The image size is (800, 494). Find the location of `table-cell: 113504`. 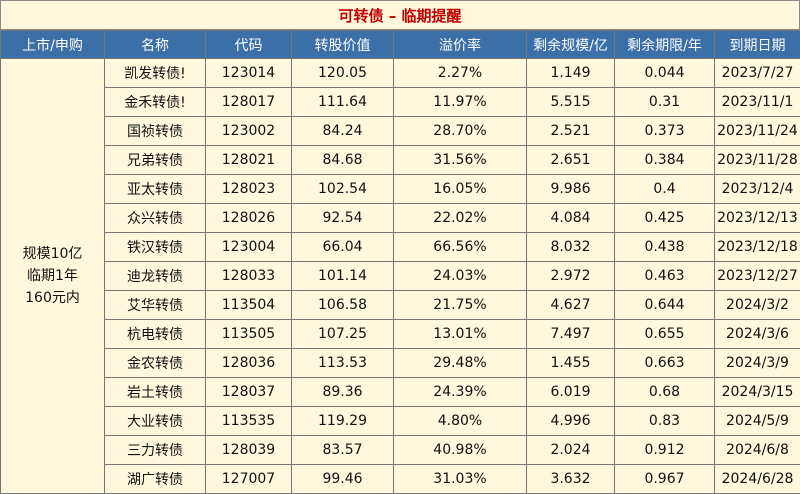

table-cell: 113504 is located at coordinates (249, 305).